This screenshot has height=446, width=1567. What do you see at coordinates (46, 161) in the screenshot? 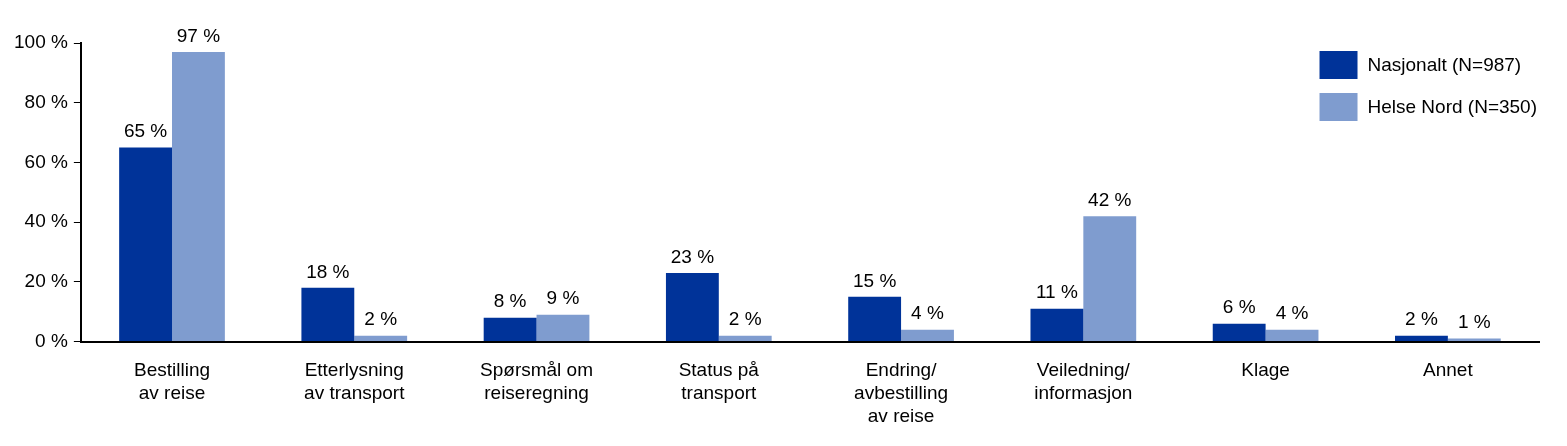
I see `y-tick-label: 60 %` at bounding box center [46, 161].